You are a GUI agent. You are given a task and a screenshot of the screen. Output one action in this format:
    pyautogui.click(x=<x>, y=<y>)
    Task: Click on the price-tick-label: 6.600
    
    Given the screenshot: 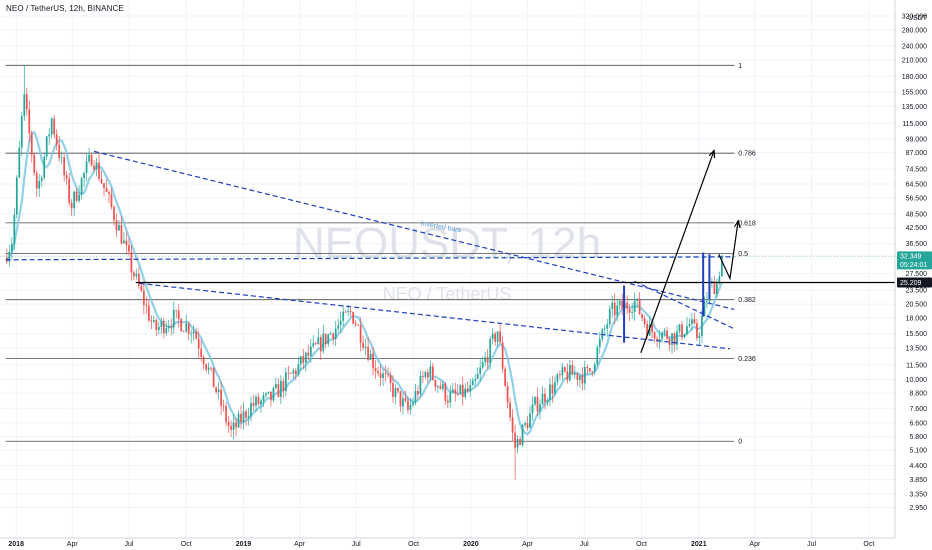 What is the action you would take?
    pyautogui.click(x=918, y=424)
    